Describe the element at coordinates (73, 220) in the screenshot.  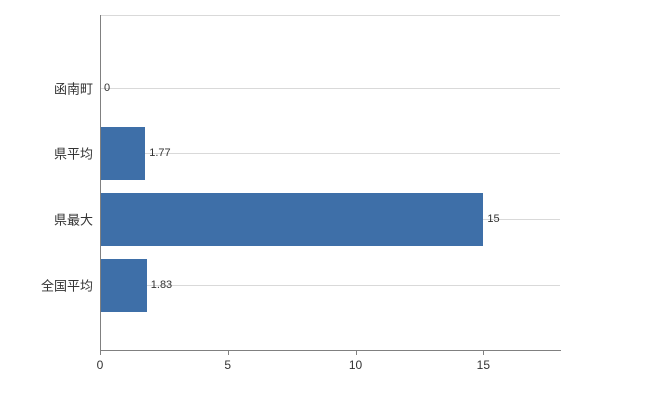
I see `category-label: 県最大` at that location.